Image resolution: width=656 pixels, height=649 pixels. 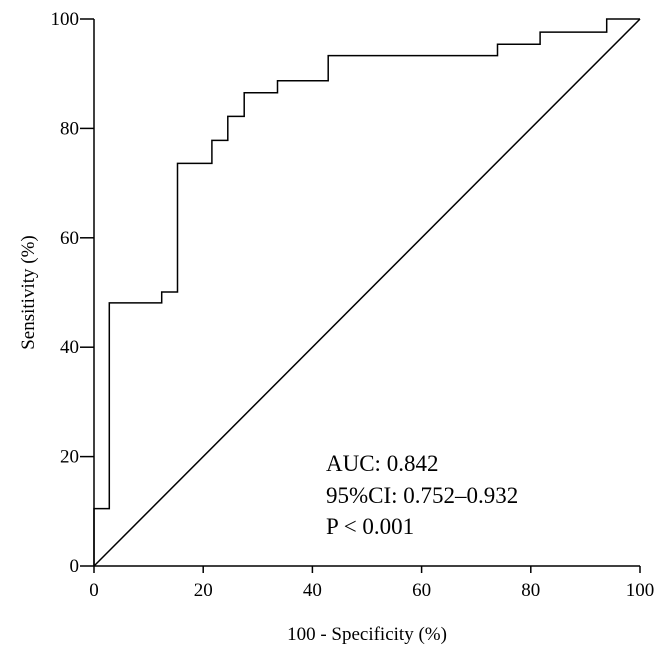 What do you see at coordinates (69, 457) in the screenshot?
I see `y-tick-label: 20` at bounding box center [69, 457].